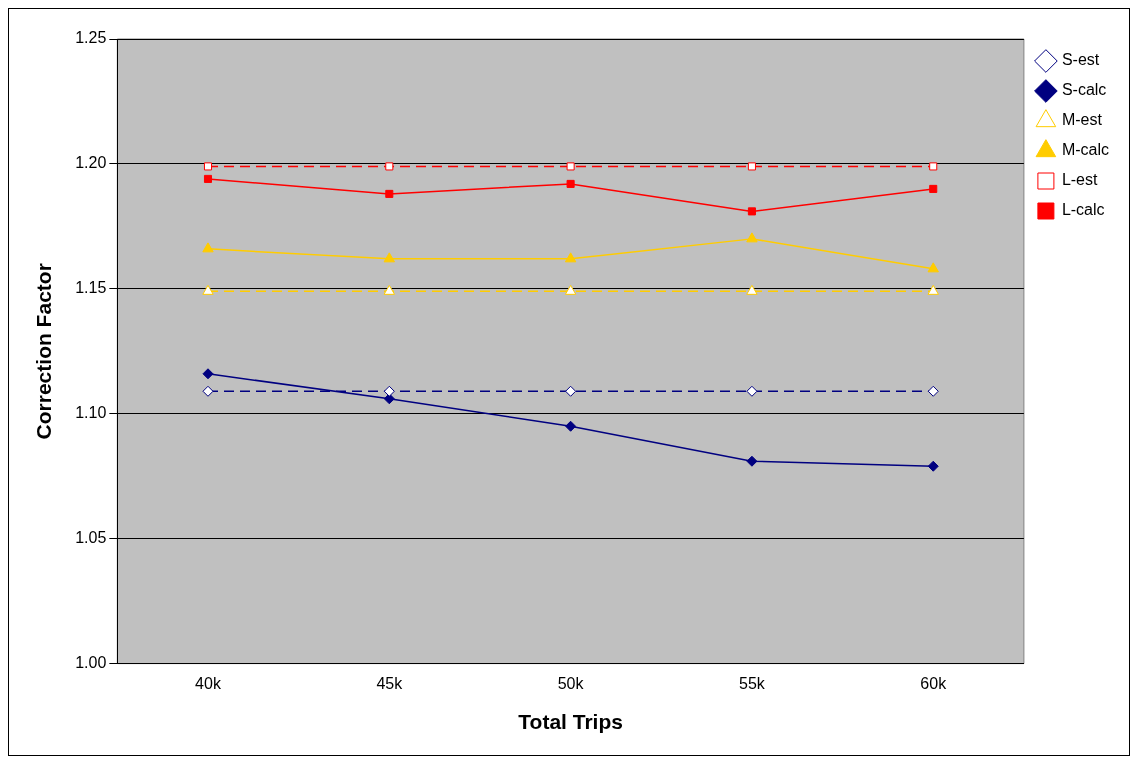 This screenshot has height=764, width=1138. Describe the element at coordinates (208, 683) in the screenshot. I see `x-tick-label: 40k` at that location.